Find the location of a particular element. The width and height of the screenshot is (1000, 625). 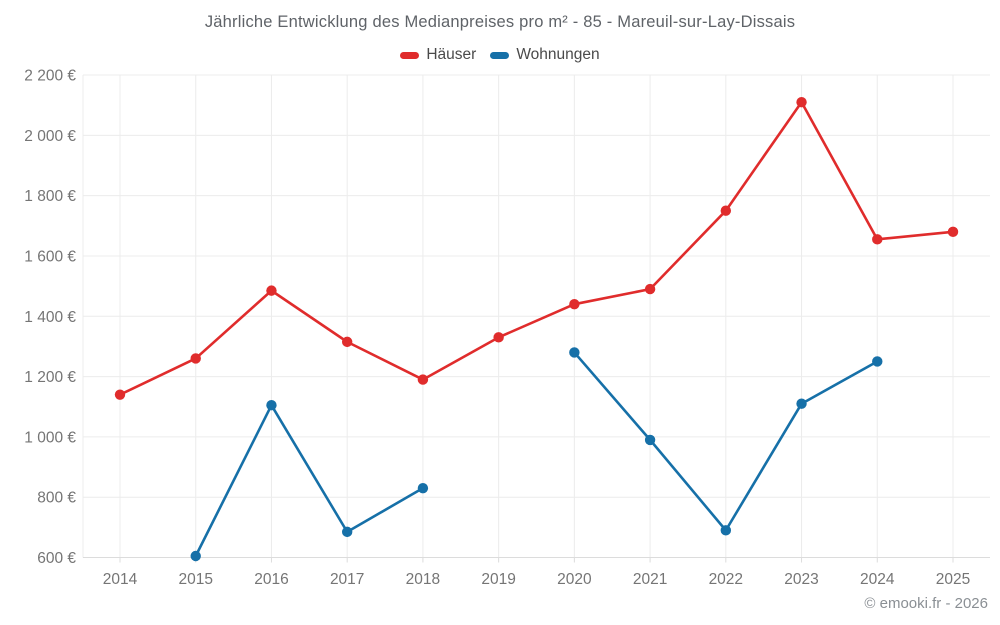

x-axis-label: 2019 is located at coordinates (498, 579).